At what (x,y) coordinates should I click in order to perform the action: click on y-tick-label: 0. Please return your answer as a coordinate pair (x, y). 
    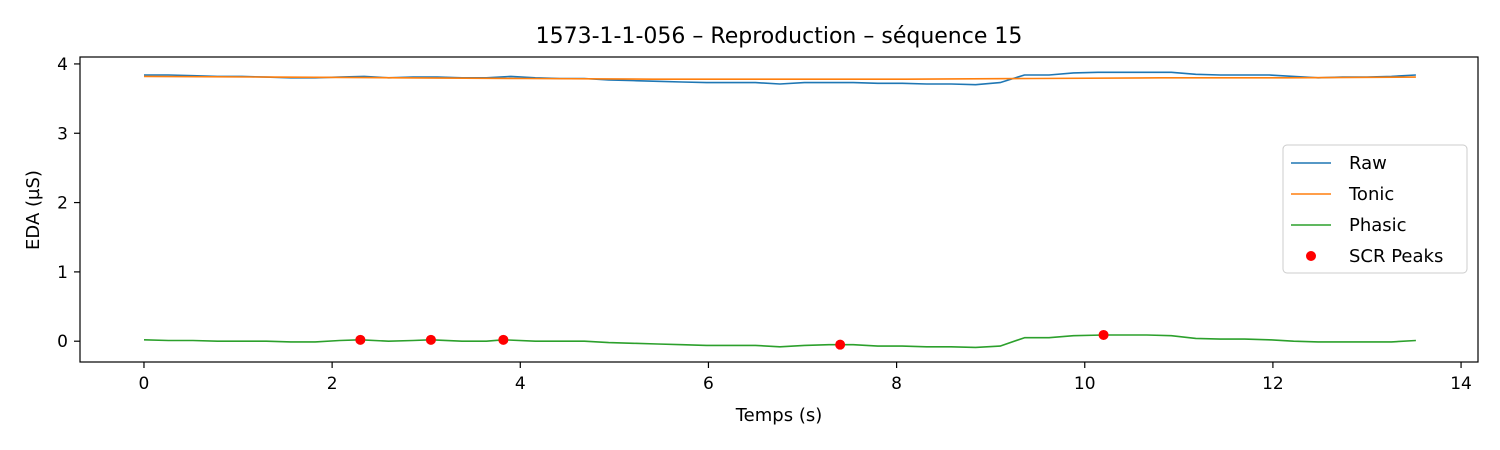
    Looking at the image, I should click on (62, 342).